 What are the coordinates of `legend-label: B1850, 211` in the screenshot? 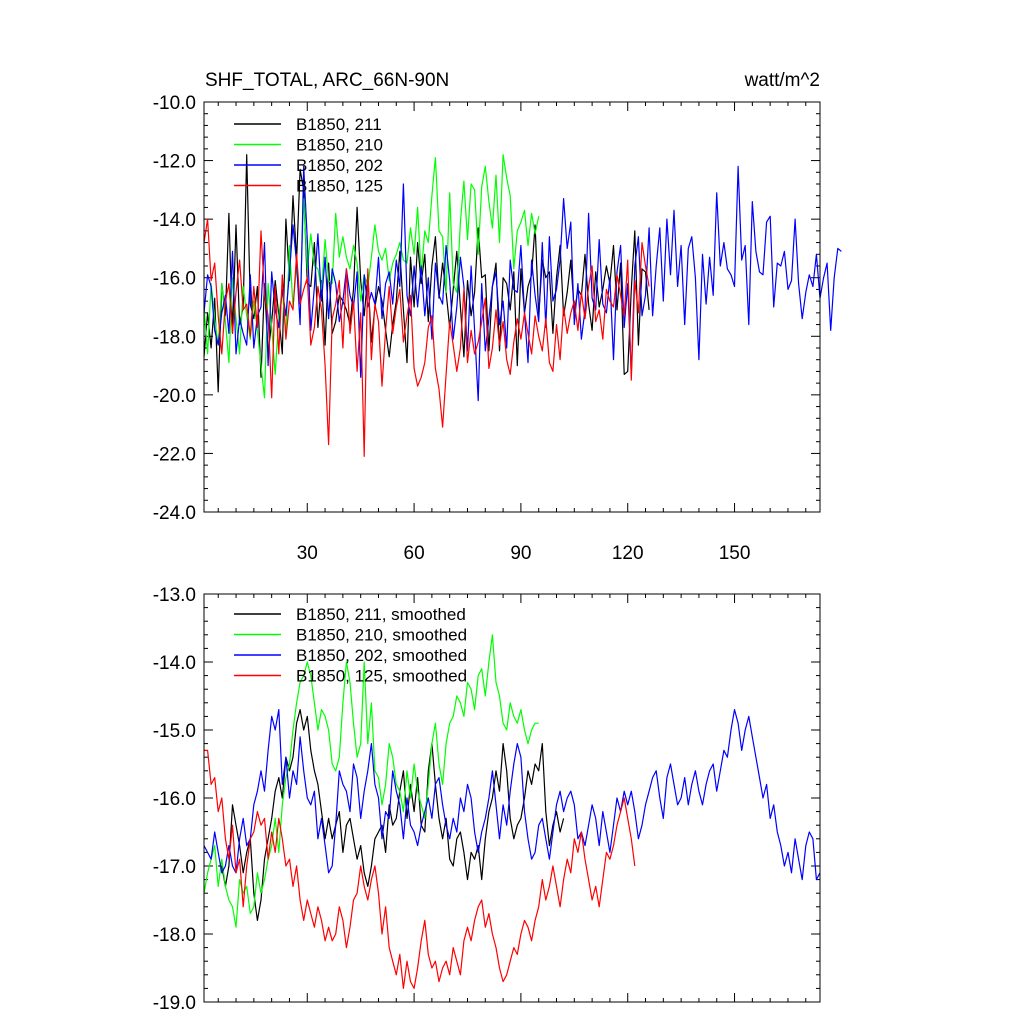 It's located at (339, 124).